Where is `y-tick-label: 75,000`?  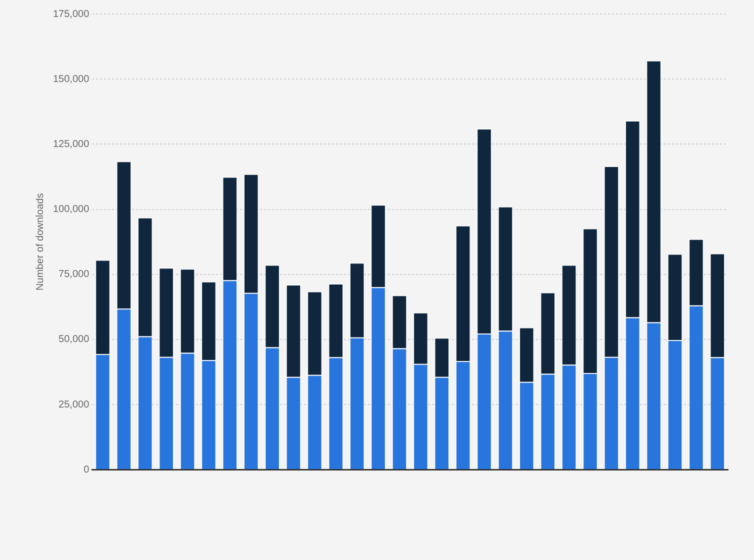 y-tick-label: 75,000 is located at coordinates (74, 274).